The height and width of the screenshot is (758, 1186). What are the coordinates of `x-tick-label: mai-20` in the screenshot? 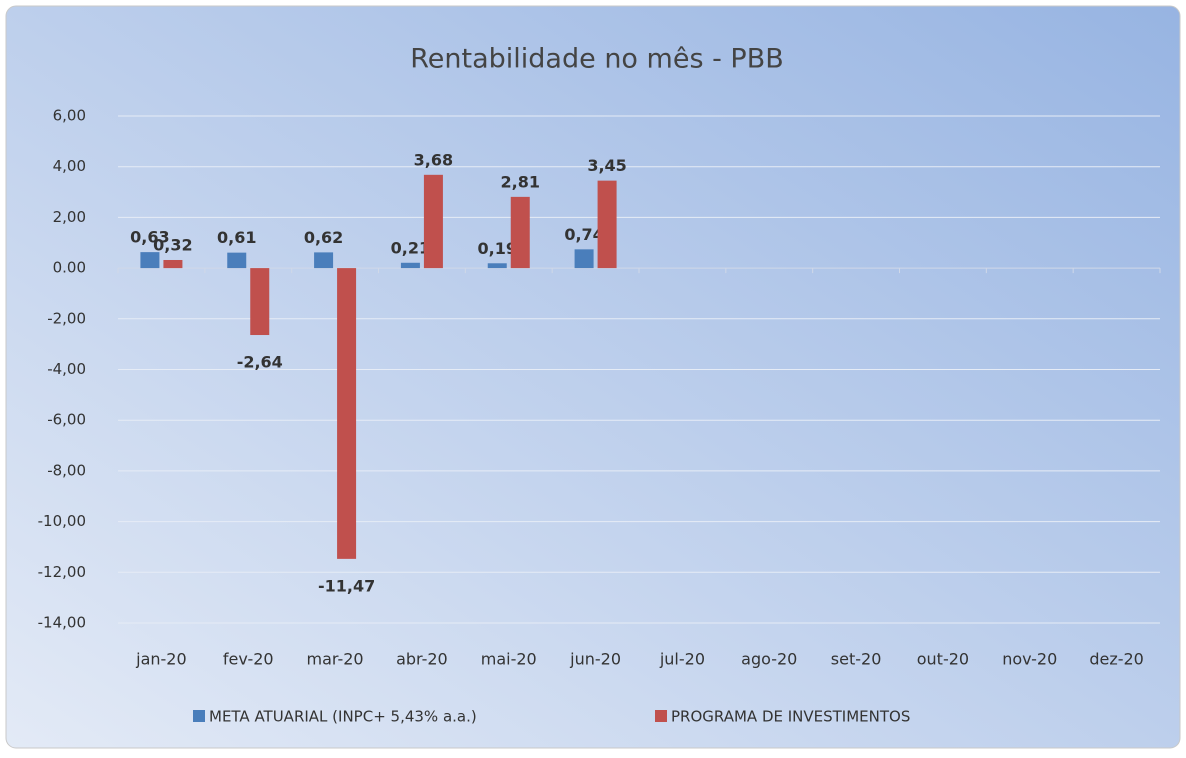 It's located at (509, 659).